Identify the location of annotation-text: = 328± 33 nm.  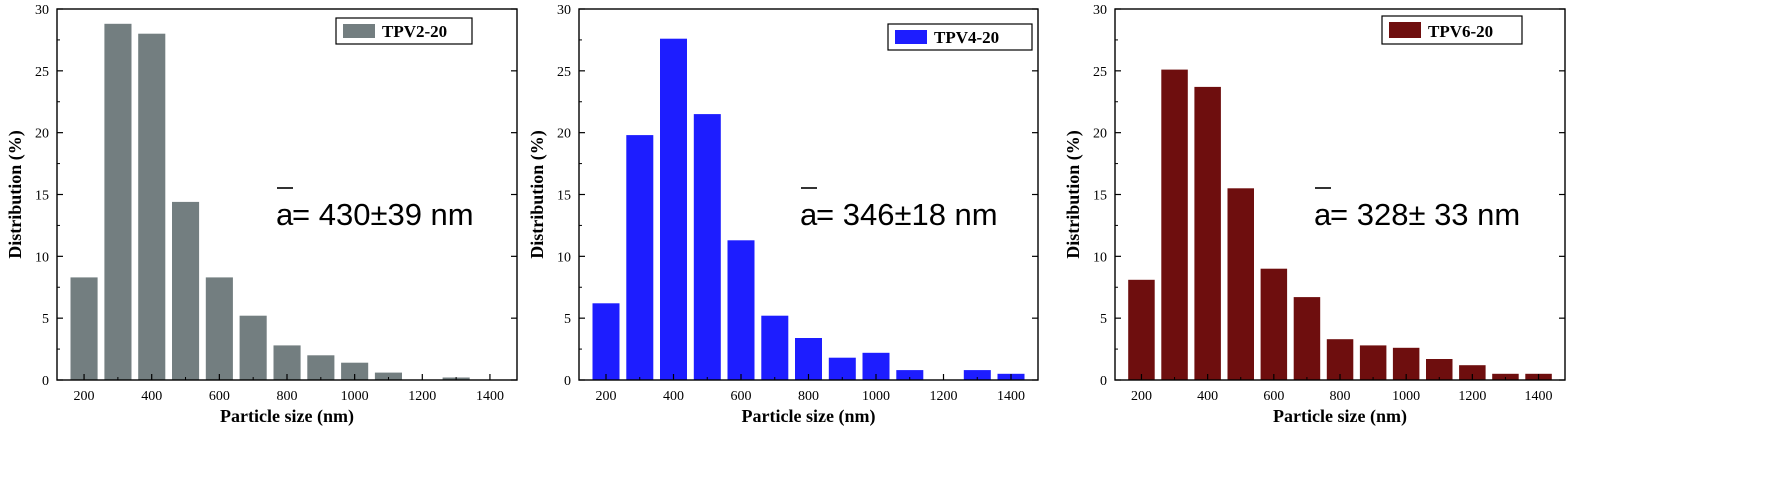
(1425, 214).